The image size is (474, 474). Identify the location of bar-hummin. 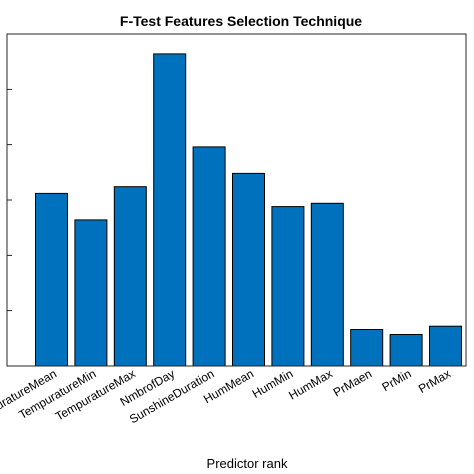
(288, 286).